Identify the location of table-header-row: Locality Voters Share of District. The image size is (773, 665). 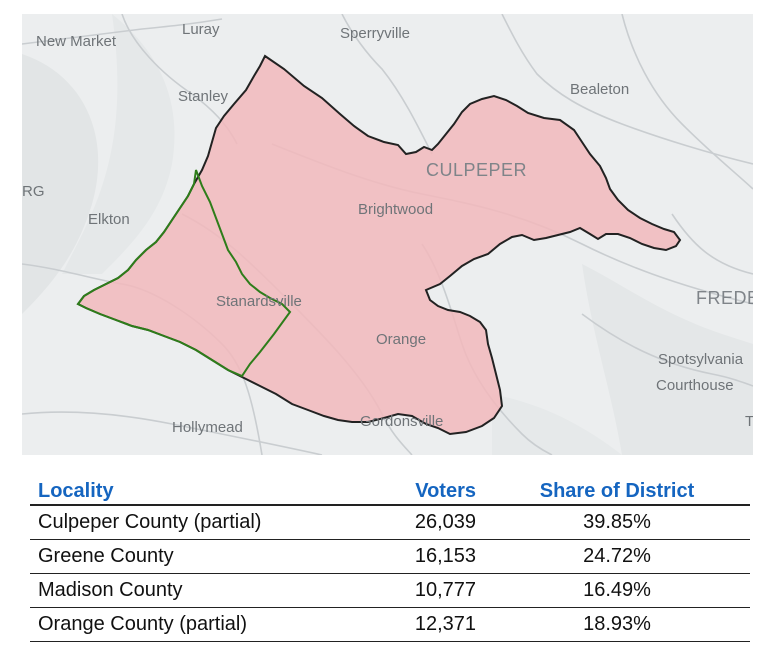
(390, 492).